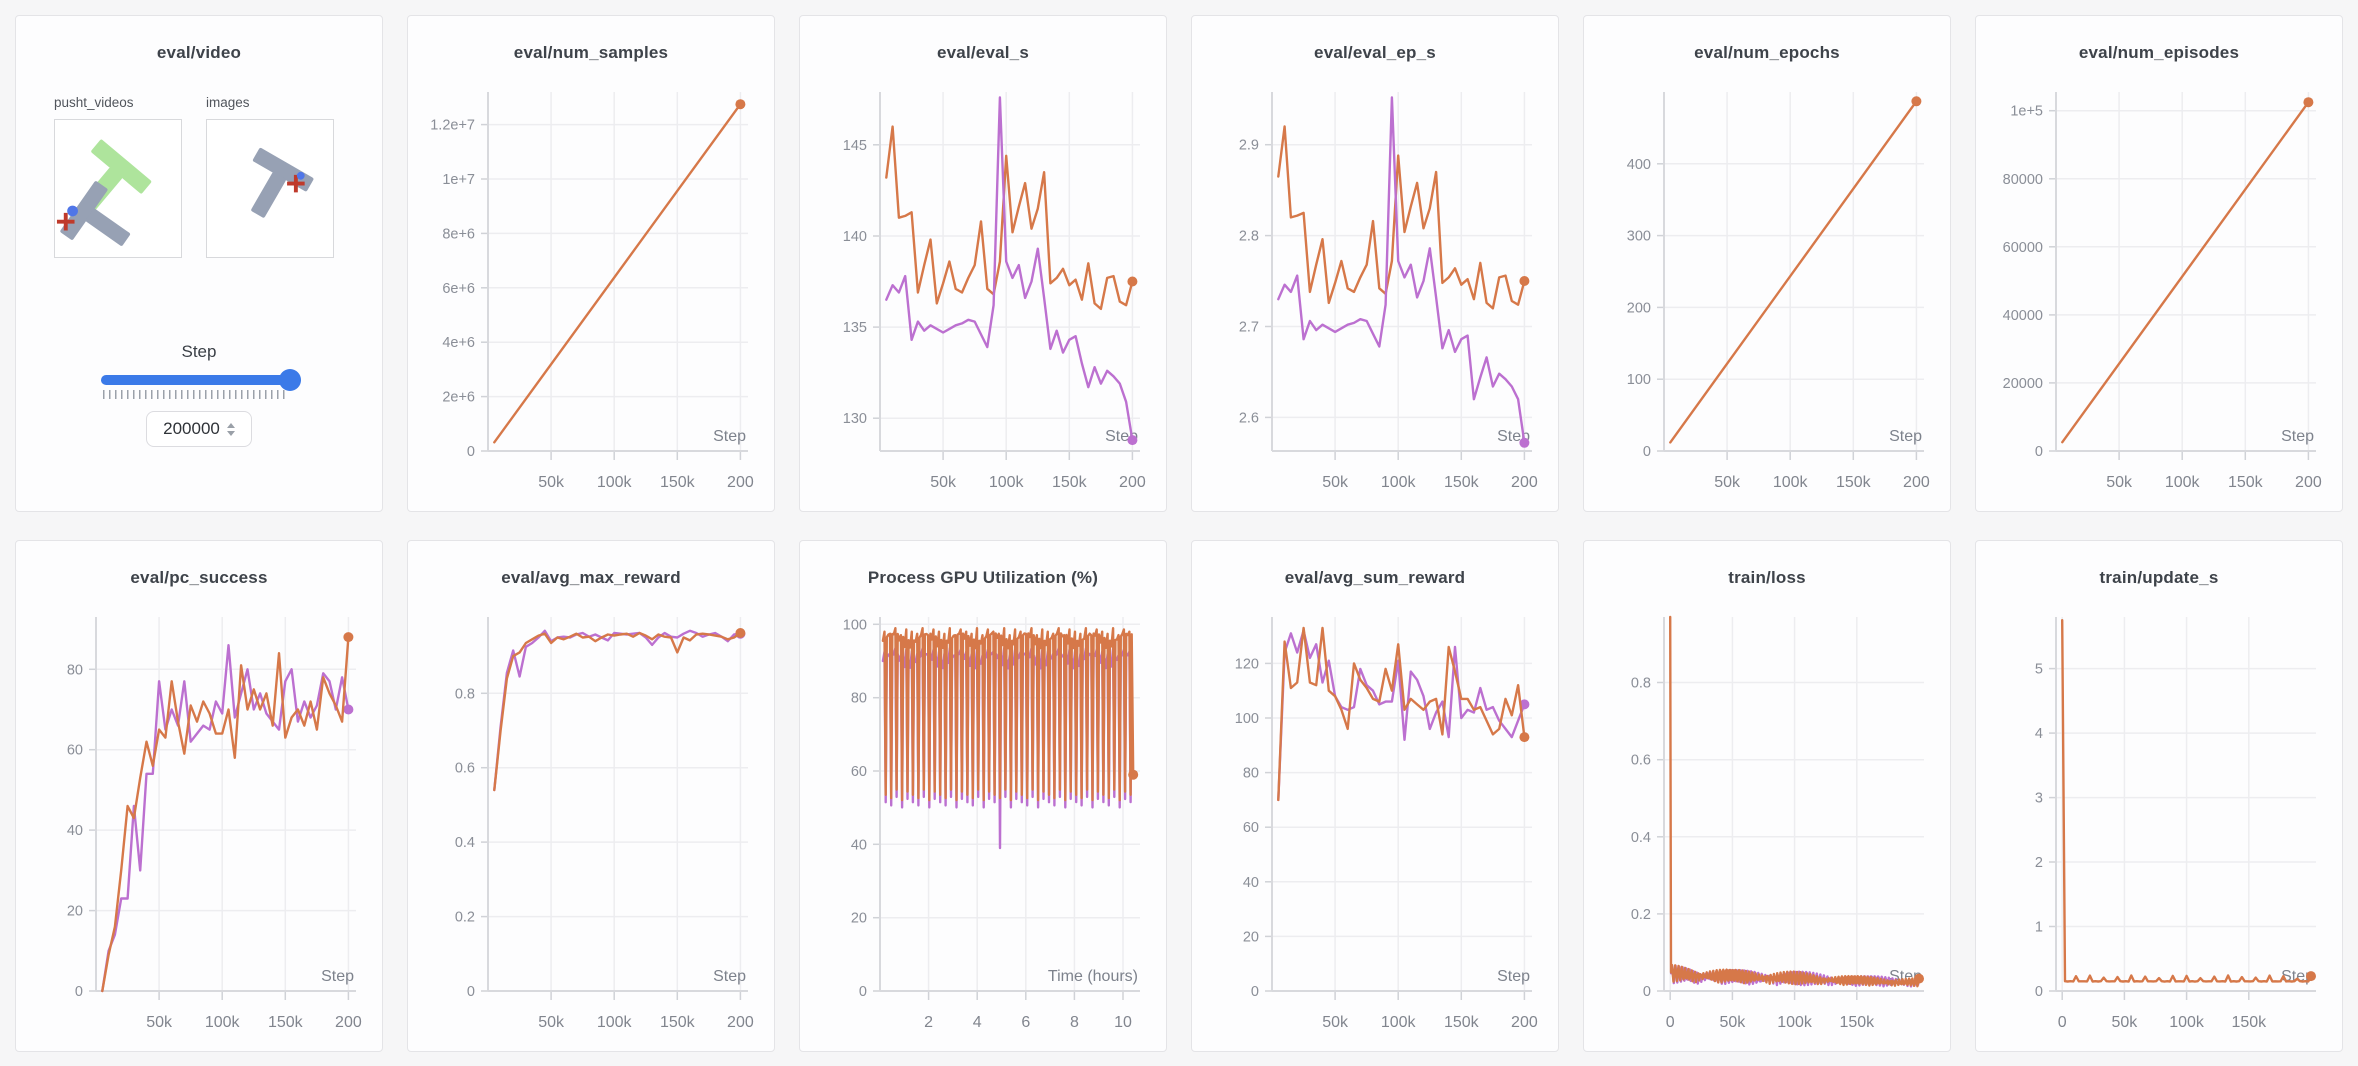 The height and width of the screenshot is (1066, 2358). Describe the element at coordinates (2159, 796) in the screenshot. I see `chart-panel-train-update-s: train/update_s 0 1 2 3 4 5 0 50k 100k 150k Step` at that location.